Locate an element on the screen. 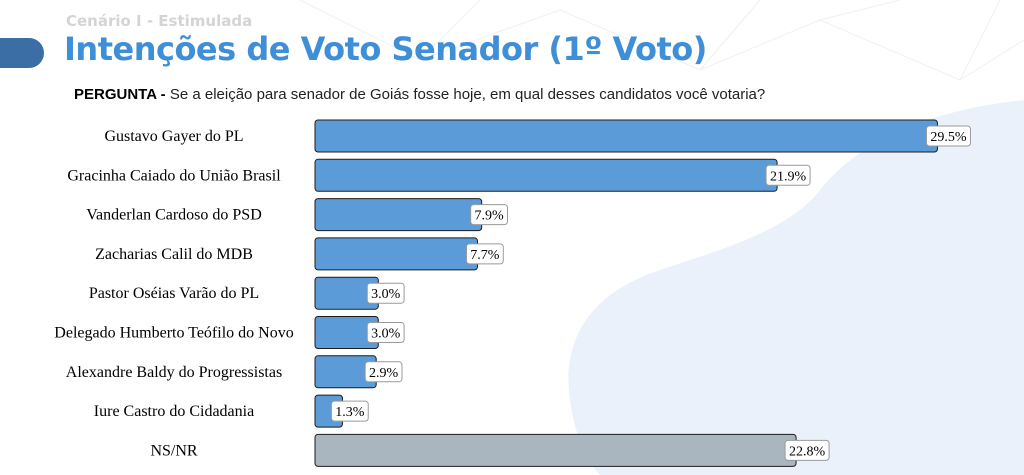 This screenshot has height=475, width=1024. category-label: Delegado Humberto Teófilo do Novo is located at coordinates (173, 333).